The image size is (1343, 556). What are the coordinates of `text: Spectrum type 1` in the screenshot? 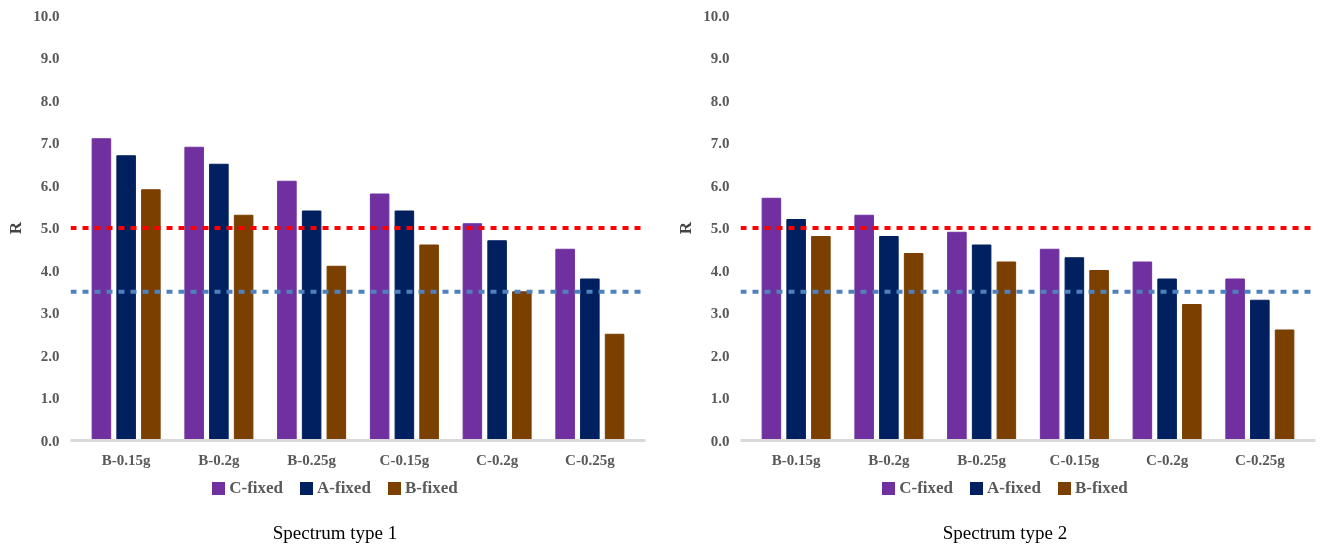 It's located at (335, 533).